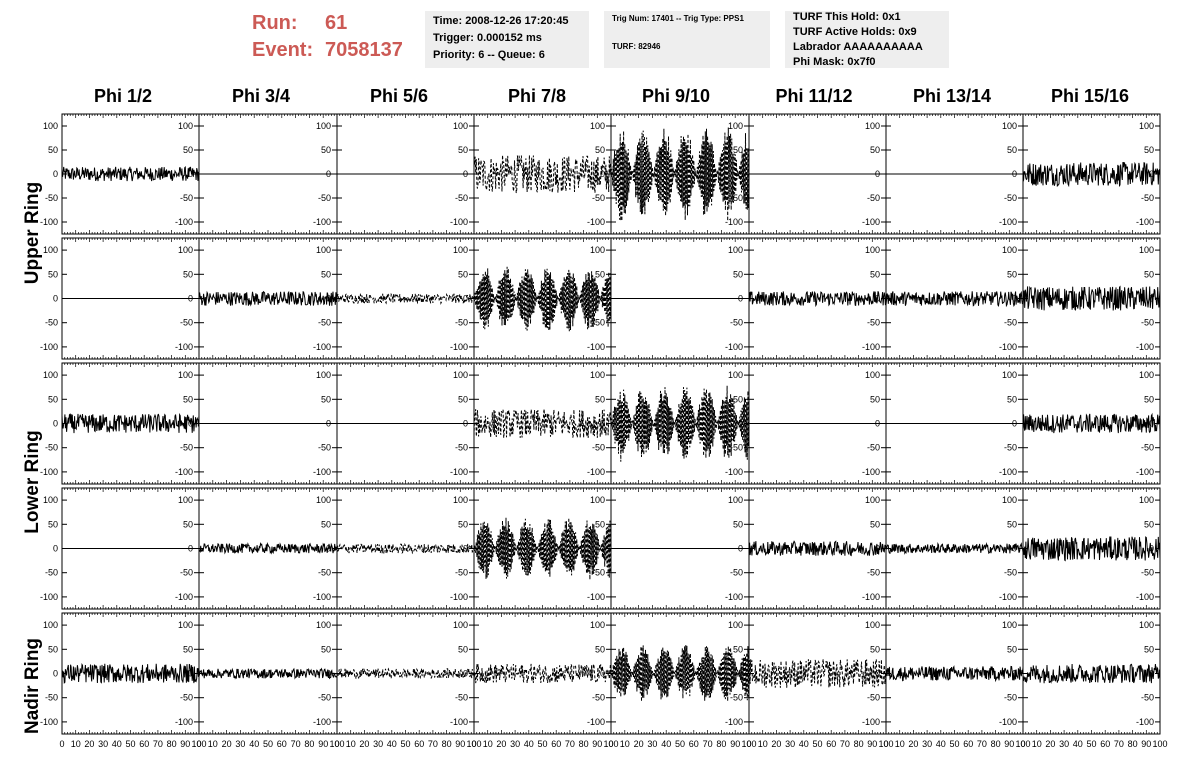 Image resolution: width=1196 pixels, height=772 pixels. What do you see at coordinates (913, 744) in the screenshot?
I see `x-tick-label: 20` at bounding box center [913, 744].